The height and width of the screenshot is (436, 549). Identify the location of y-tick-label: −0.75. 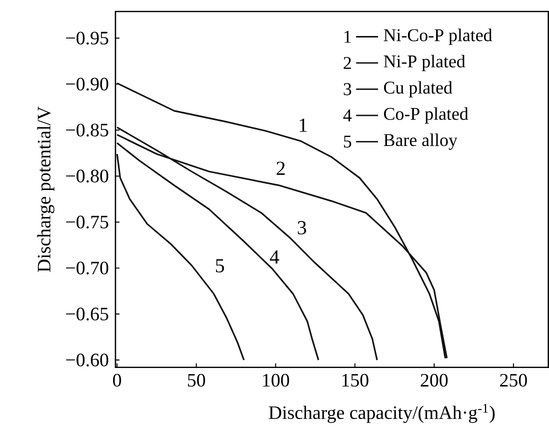
(87, 222).